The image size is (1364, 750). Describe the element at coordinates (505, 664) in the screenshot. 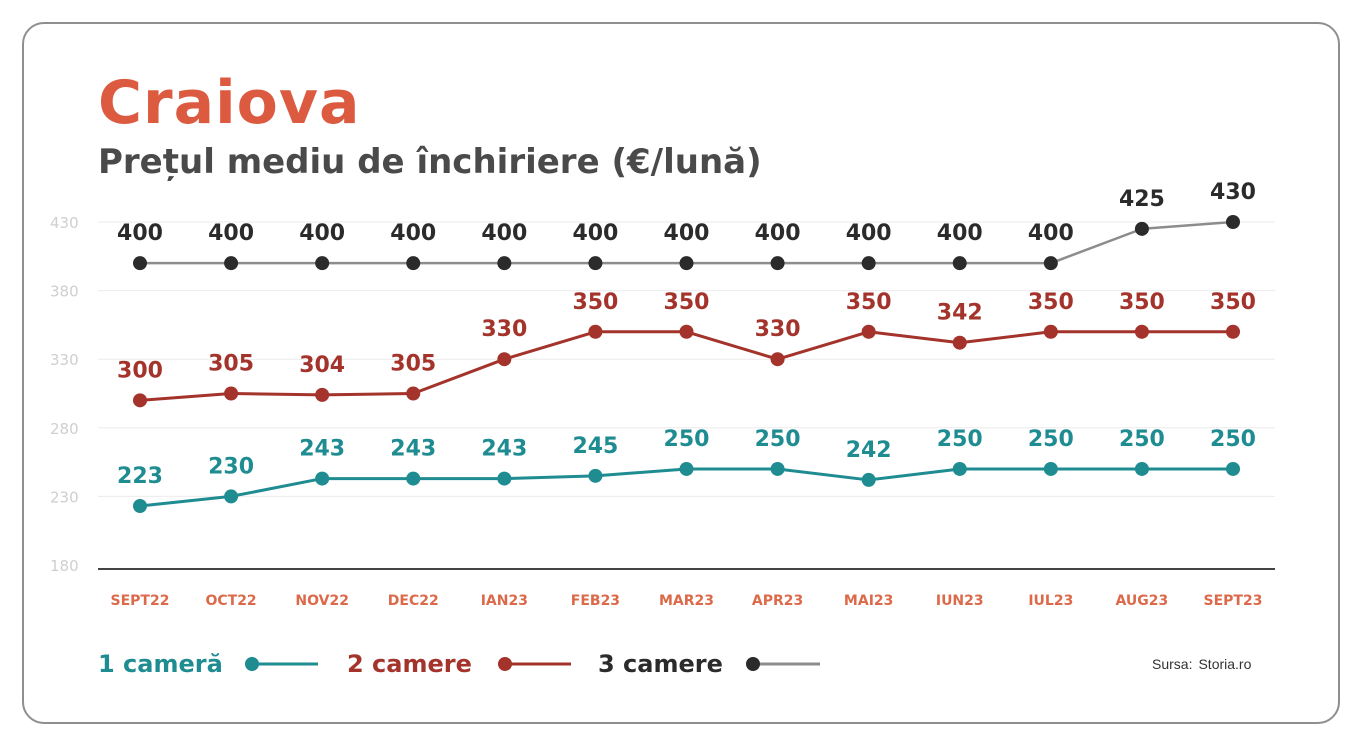

I see `legend-marker-2-camere` at that location.